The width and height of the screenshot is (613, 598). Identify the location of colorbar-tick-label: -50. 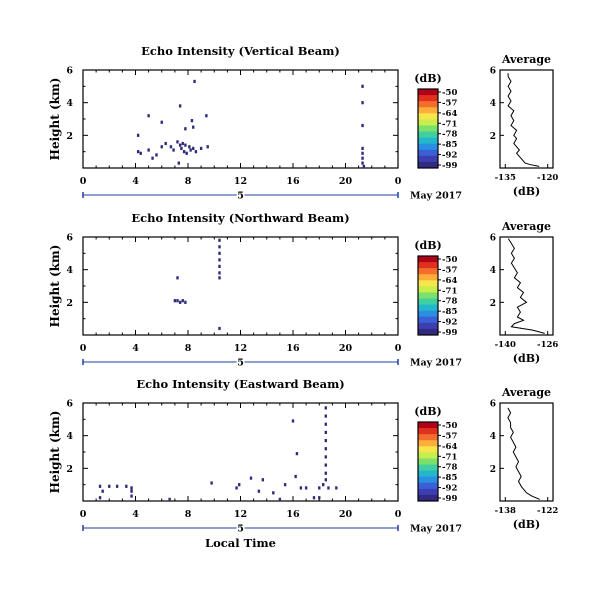
(449, 426).